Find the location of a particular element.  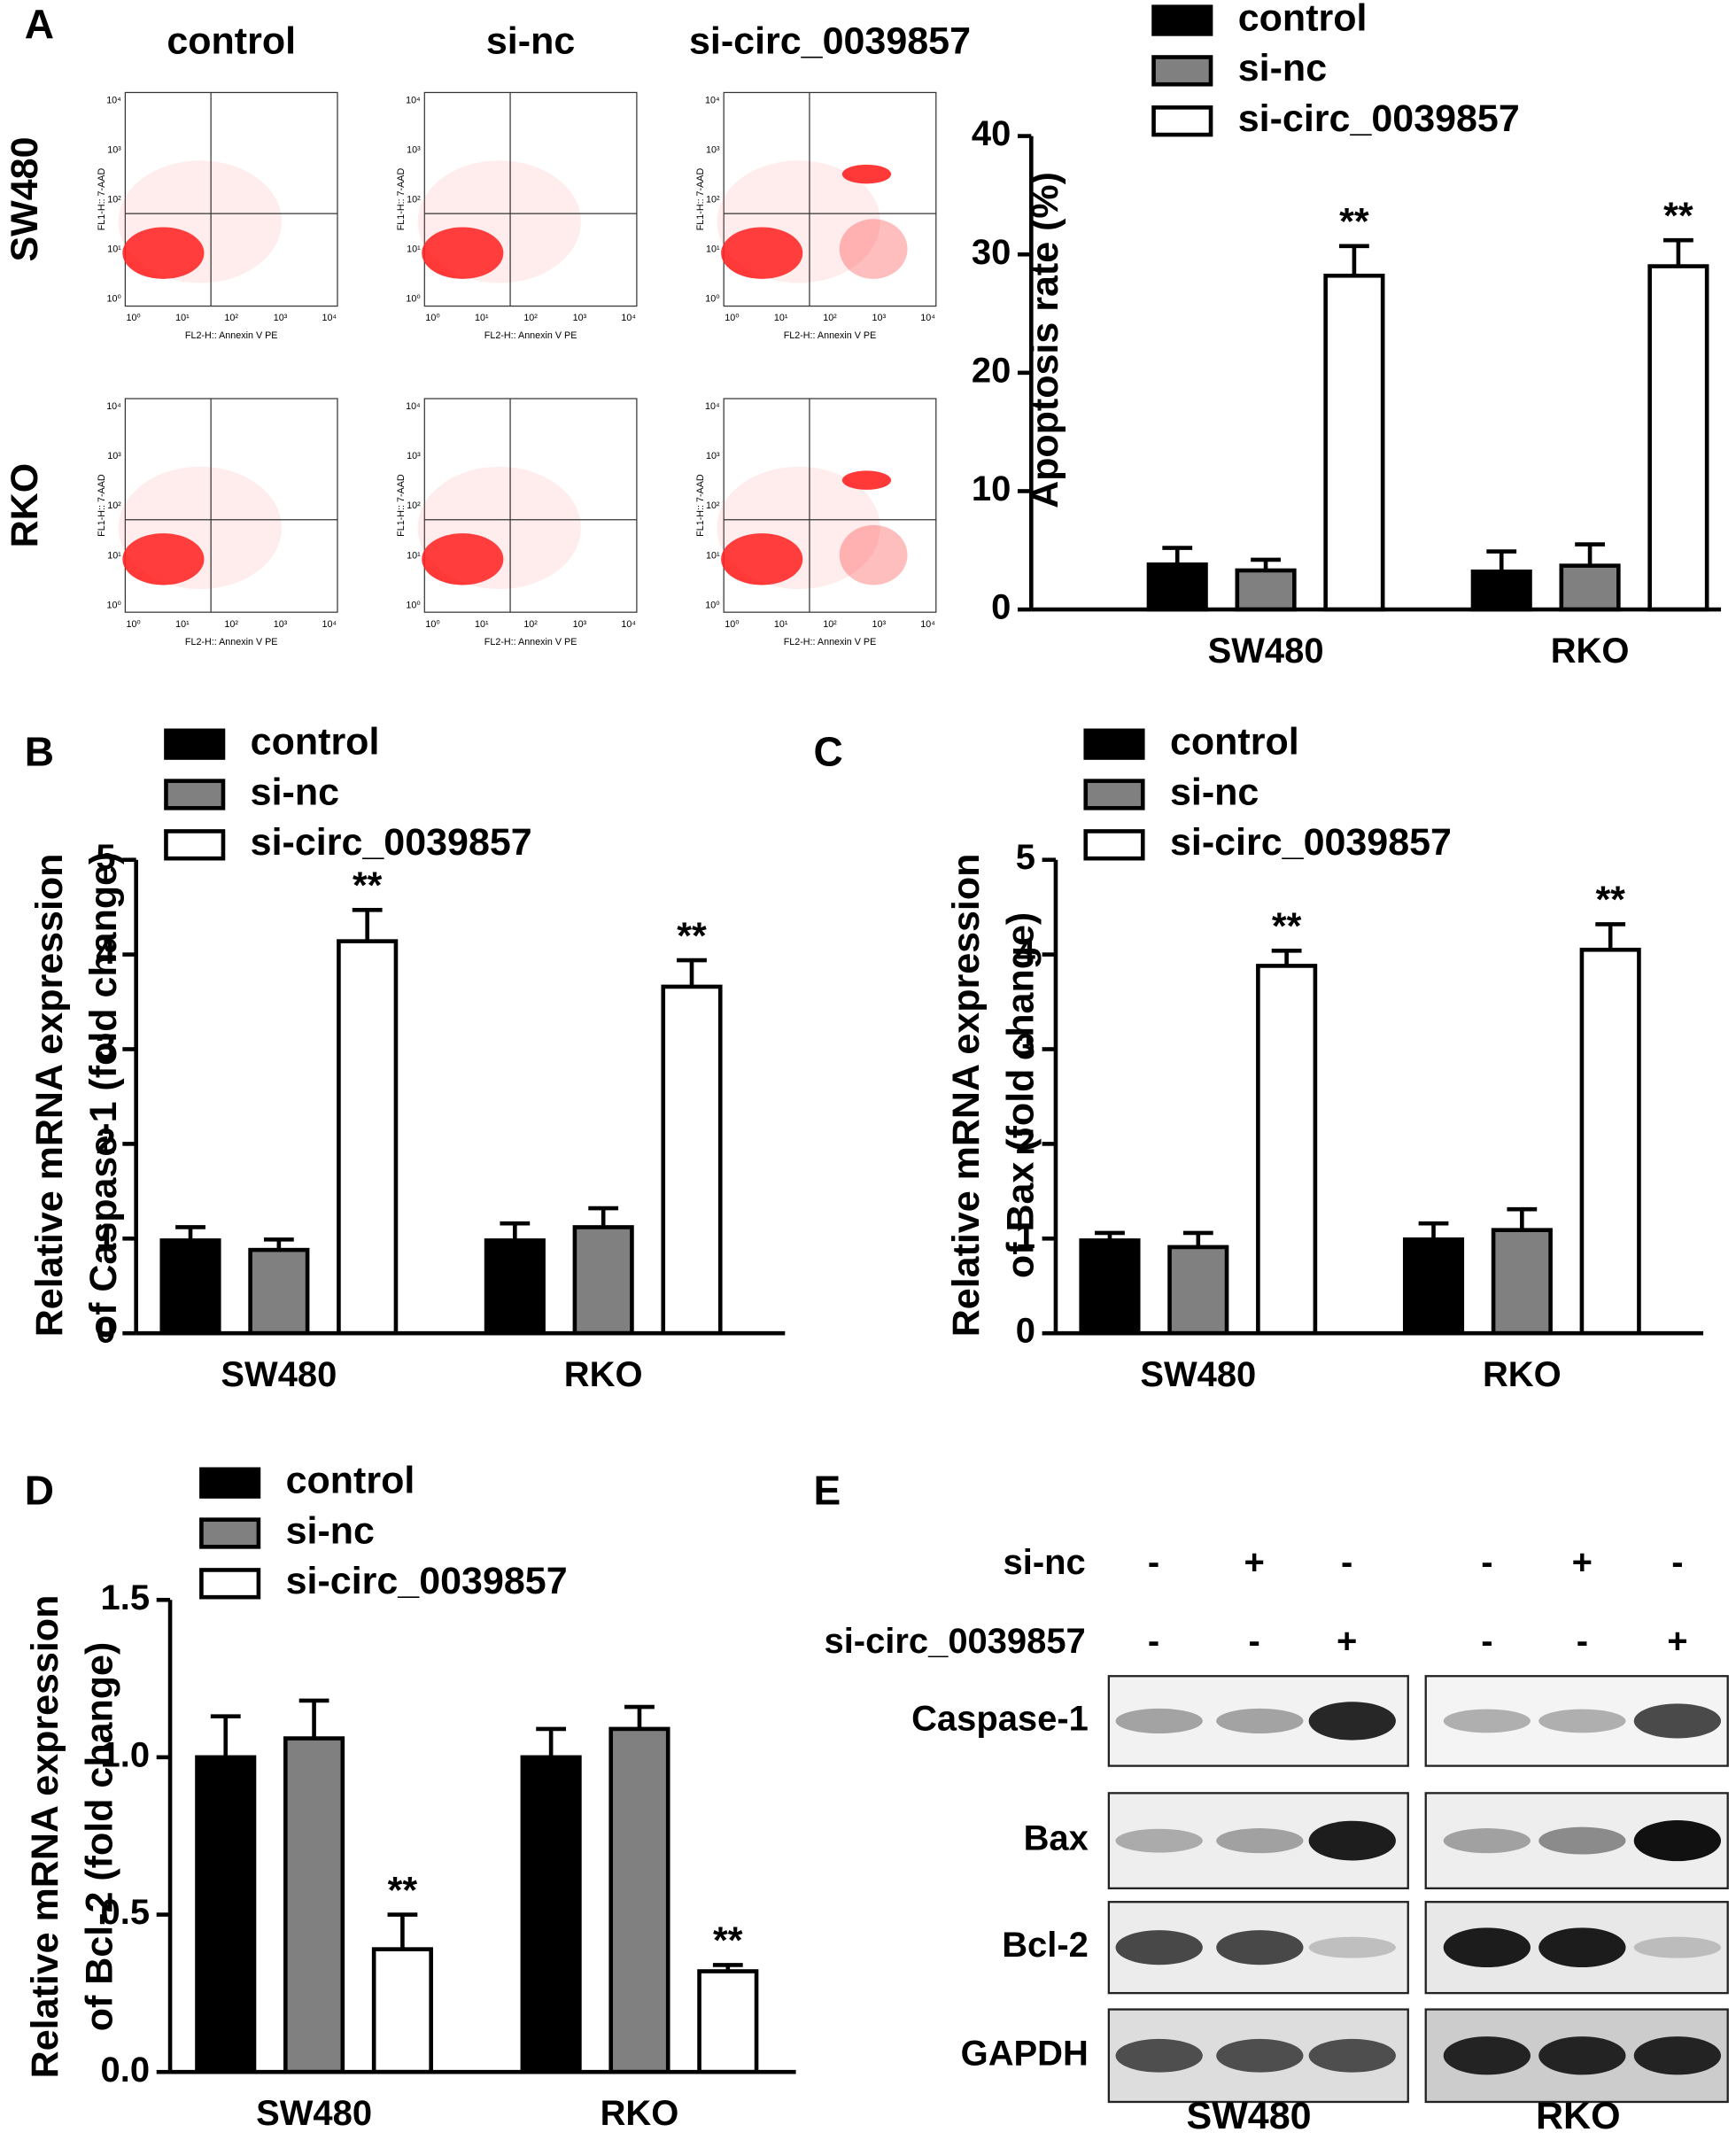

x-tick-label: 10⁰ is located at coordinates (432, 318).